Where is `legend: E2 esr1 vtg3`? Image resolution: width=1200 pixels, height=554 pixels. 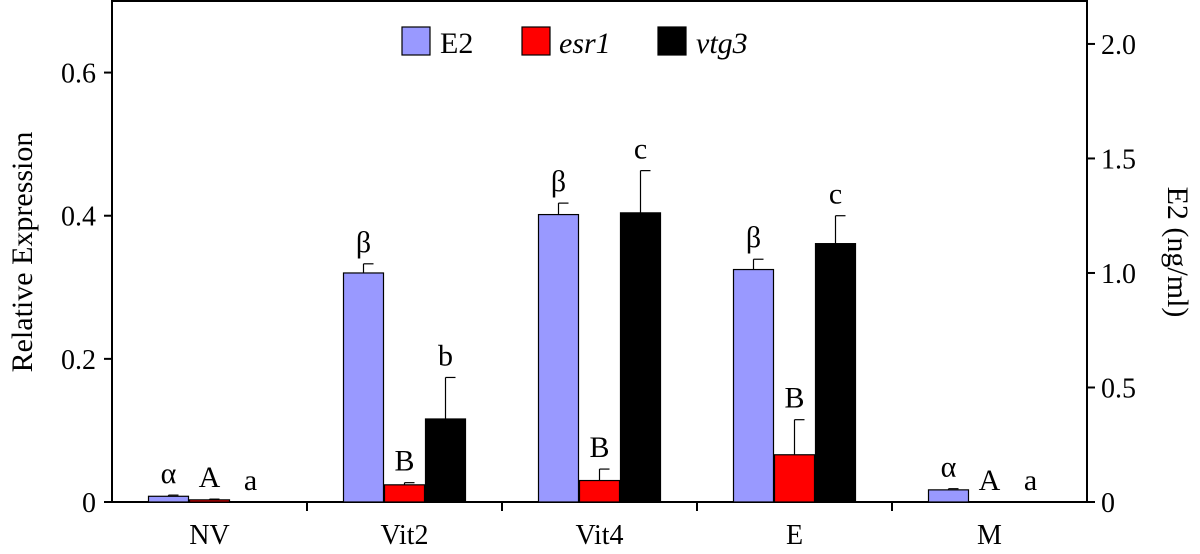
legend: E2 esr1 vtg3 is located at coordinates (574, 43).